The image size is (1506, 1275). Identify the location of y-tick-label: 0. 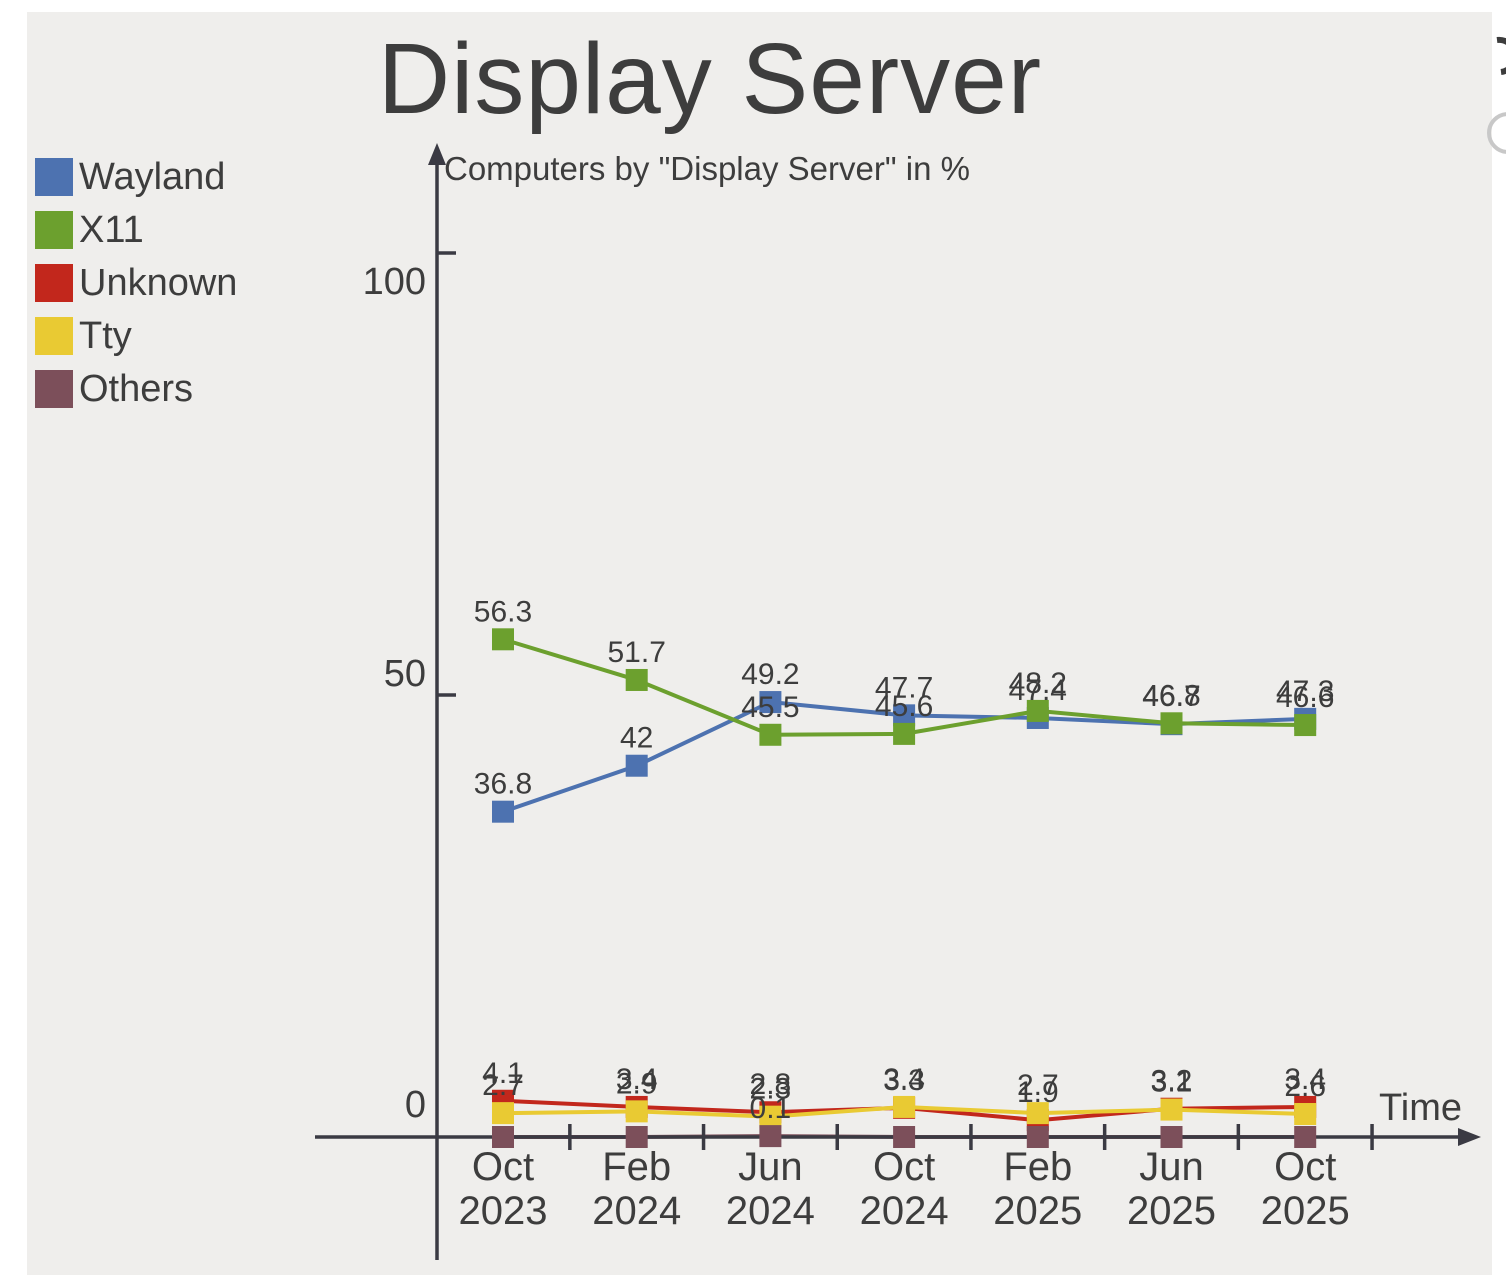
(415, 1105).